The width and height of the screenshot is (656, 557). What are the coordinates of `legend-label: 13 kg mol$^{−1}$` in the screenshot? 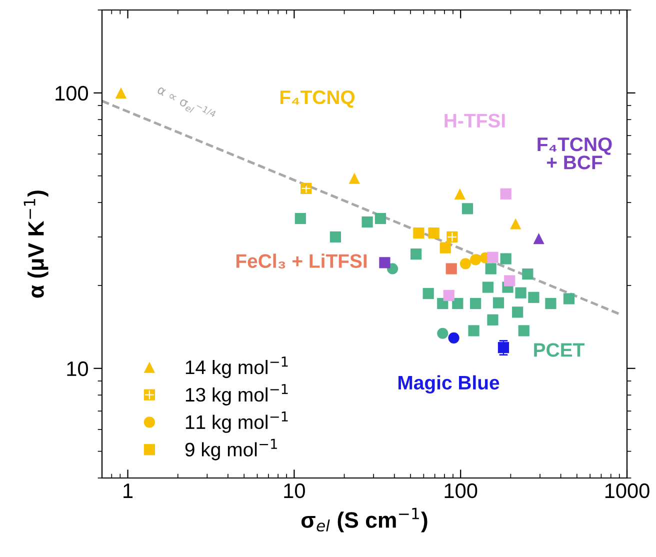 It's located at (237, 395).